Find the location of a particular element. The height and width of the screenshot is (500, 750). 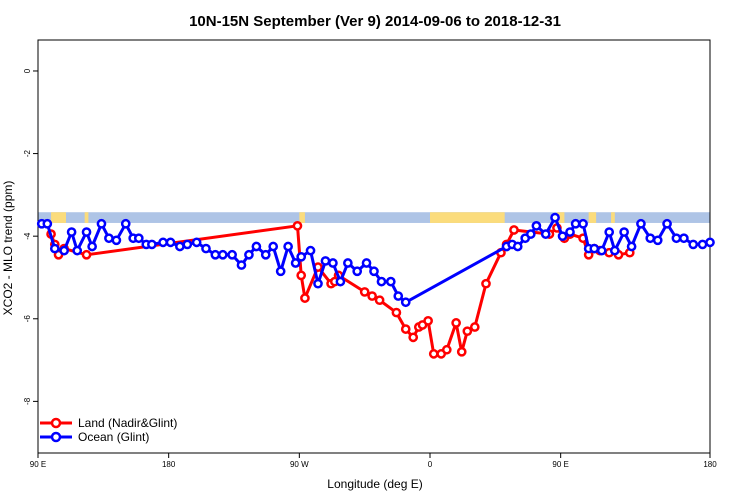

y-axis-label: XCO2 - MLO trend (ppm) is located at coordinates (8, 248).